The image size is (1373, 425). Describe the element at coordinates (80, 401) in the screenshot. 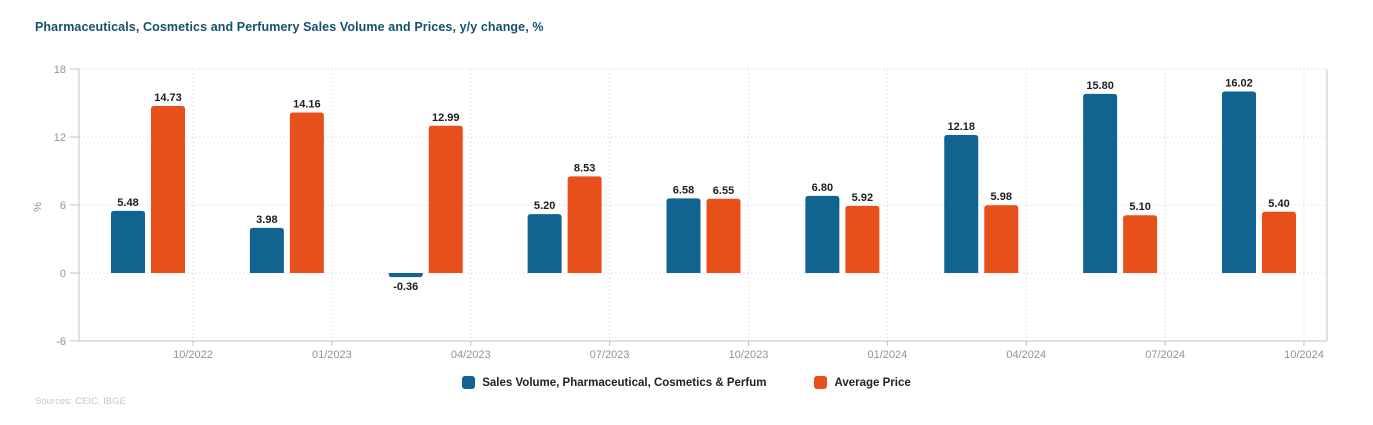

I see `sources-label: Sources: CEIC, IBGE` at that location.